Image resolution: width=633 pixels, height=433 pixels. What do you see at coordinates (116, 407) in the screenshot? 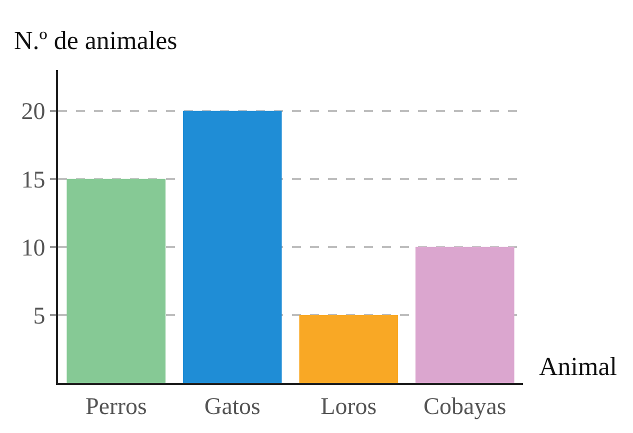
I see `x-tick-label: Perros` at bounding box center [116, 407].